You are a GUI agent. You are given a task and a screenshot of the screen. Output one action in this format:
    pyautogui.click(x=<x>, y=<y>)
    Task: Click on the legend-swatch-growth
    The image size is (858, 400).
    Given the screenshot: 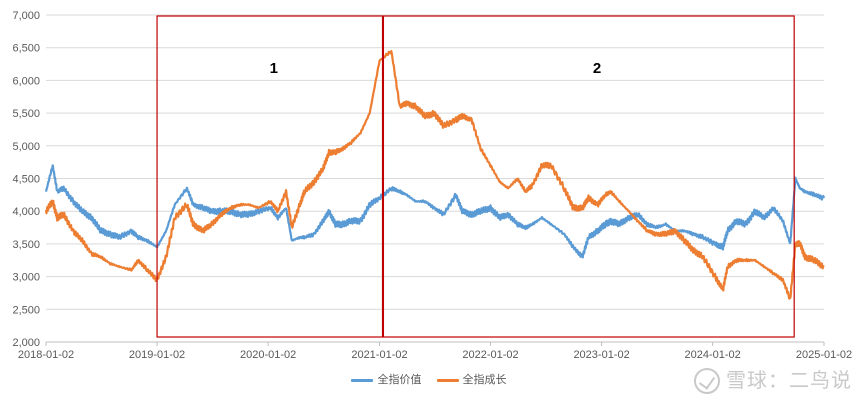 What is the action you would take?
    pyautogui.click(x=447, y=380)
    